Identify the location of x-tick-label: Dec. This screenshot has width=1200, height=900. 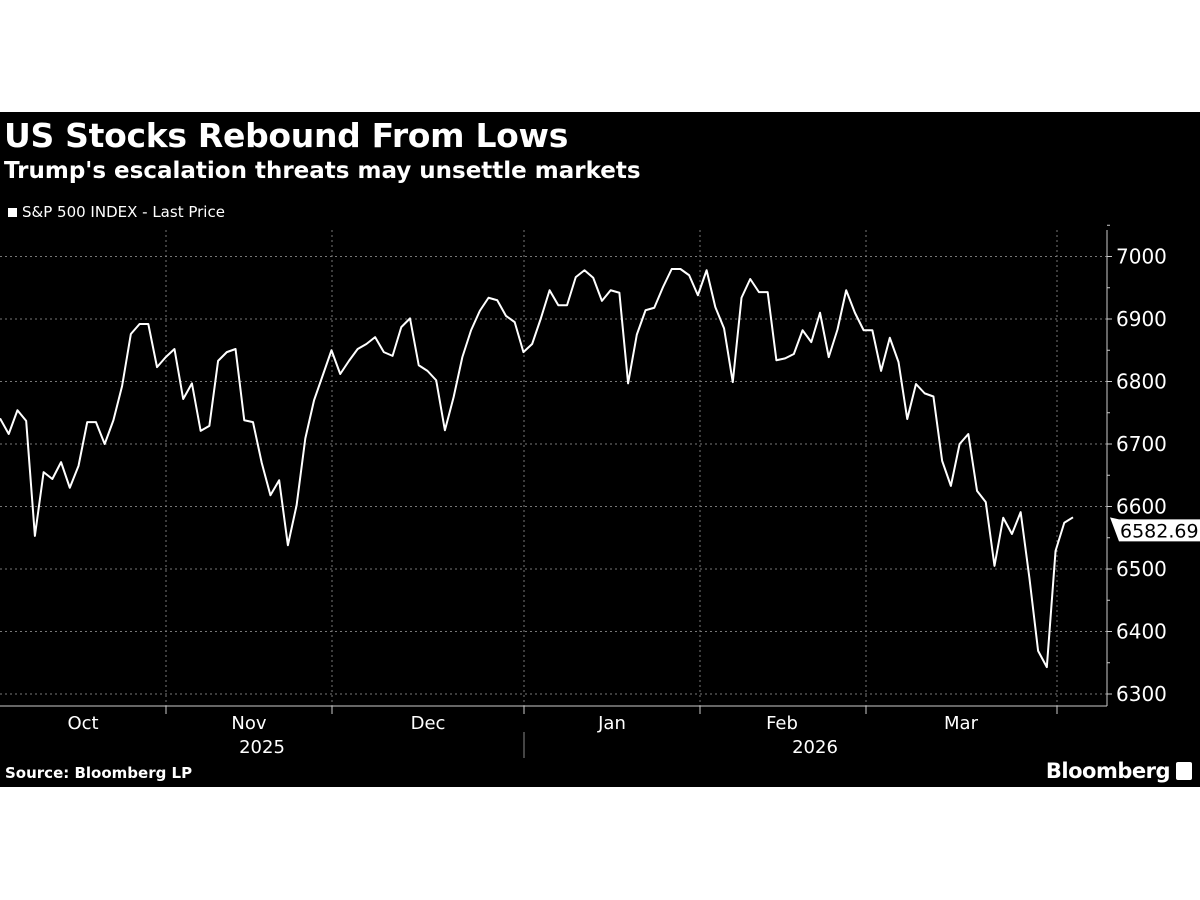
(428, 723).